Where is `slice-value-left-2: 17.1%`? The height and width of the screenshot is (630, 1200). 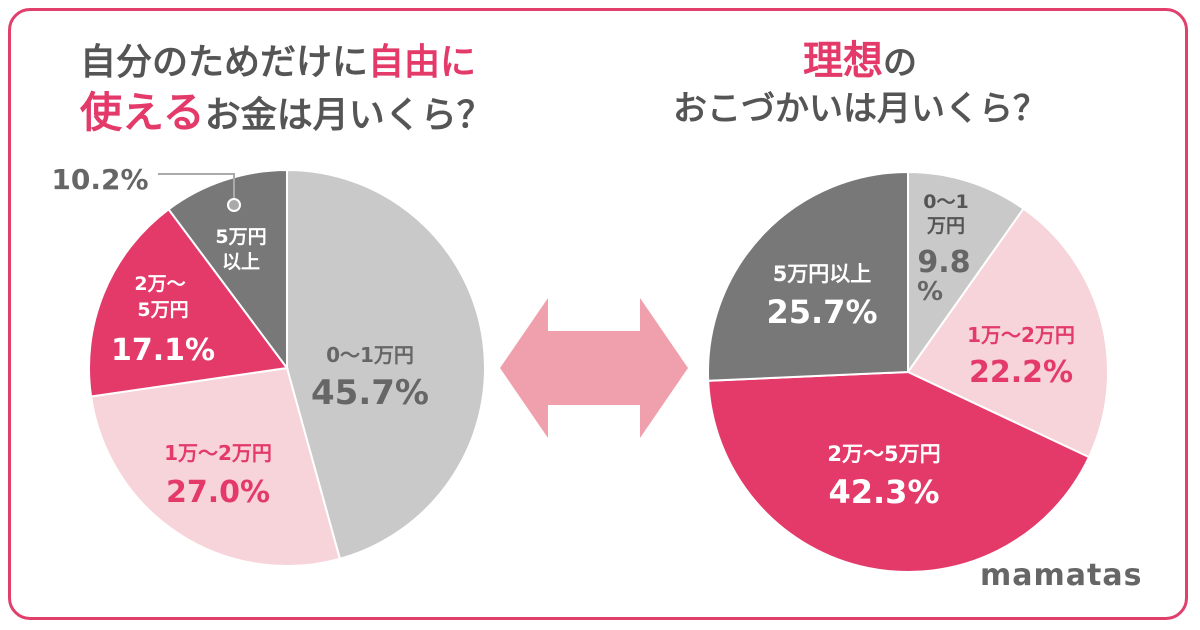
slice-value-left-2: 17.1% is located at coordinates (163, 350).